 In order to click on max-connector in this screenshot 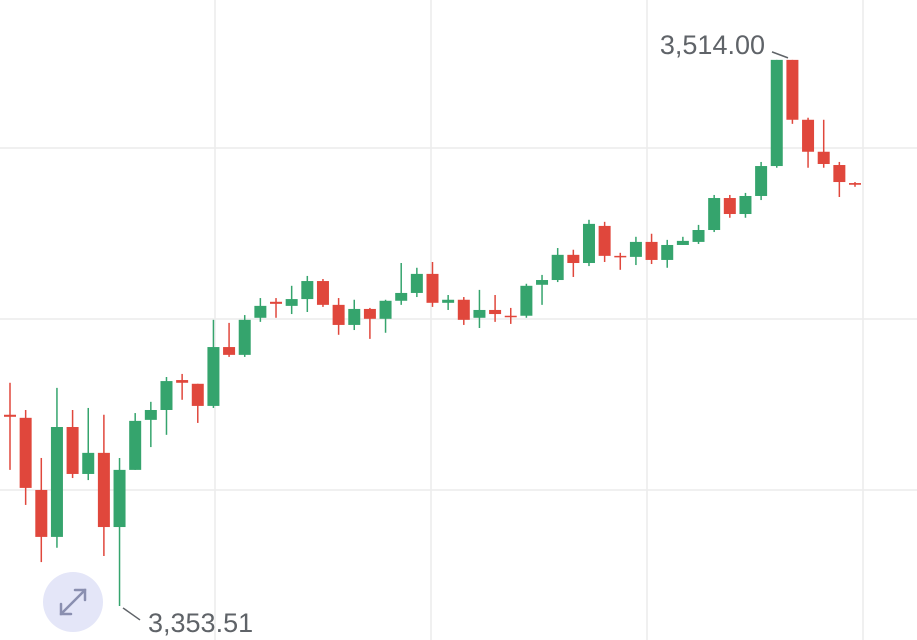, I will do `click(780, 55)`.